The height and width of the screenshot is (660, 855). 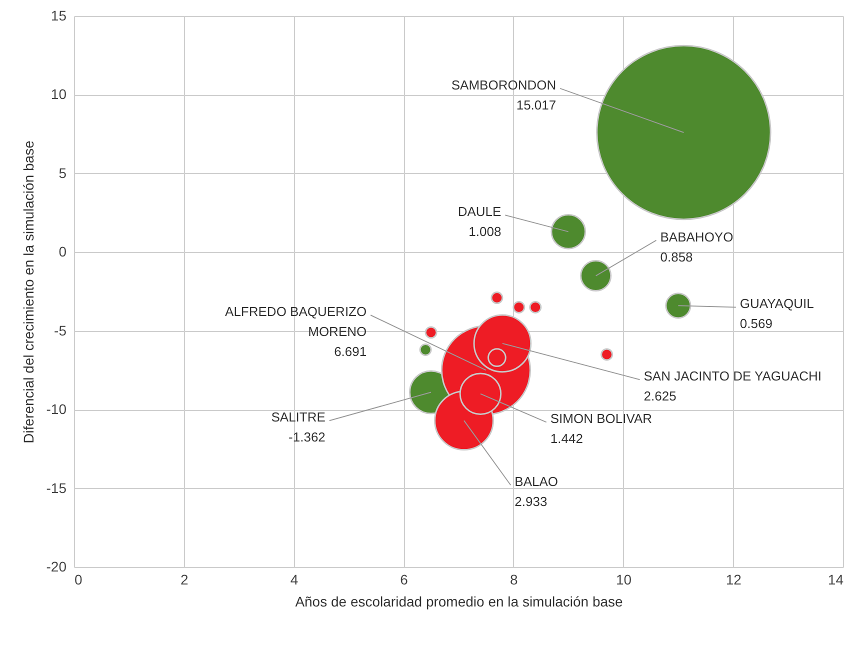 What do you see at coordinates (62, 172) in the screenshot?
I see `y-tick-label: 5` at bounding box center [62, 172].